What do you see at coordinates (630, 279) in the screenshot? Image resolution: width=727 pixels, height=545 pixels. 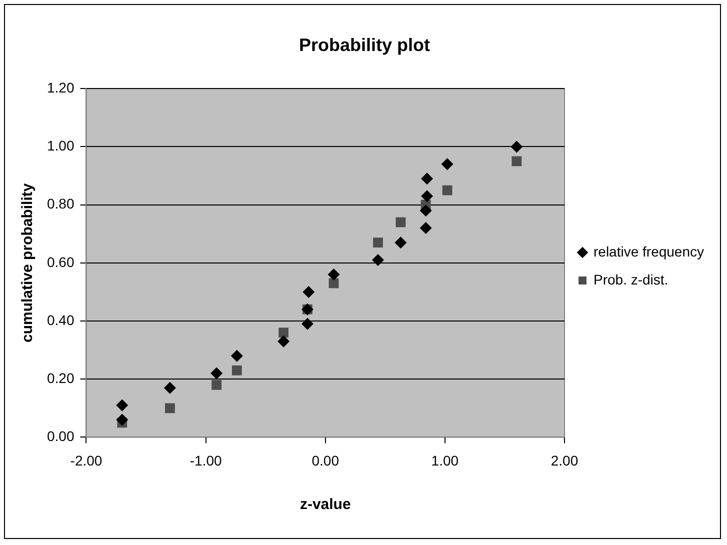 I see `legend-label: Prob. z-dist.` at bounding box center [630, 279].